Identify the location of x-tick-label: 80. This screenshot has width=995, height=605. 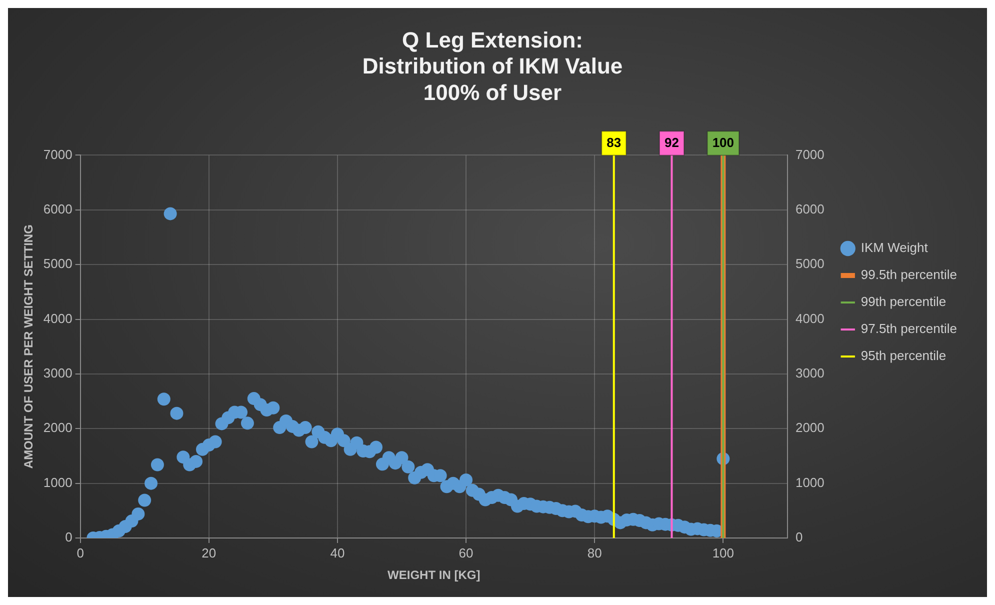
(594, 552).